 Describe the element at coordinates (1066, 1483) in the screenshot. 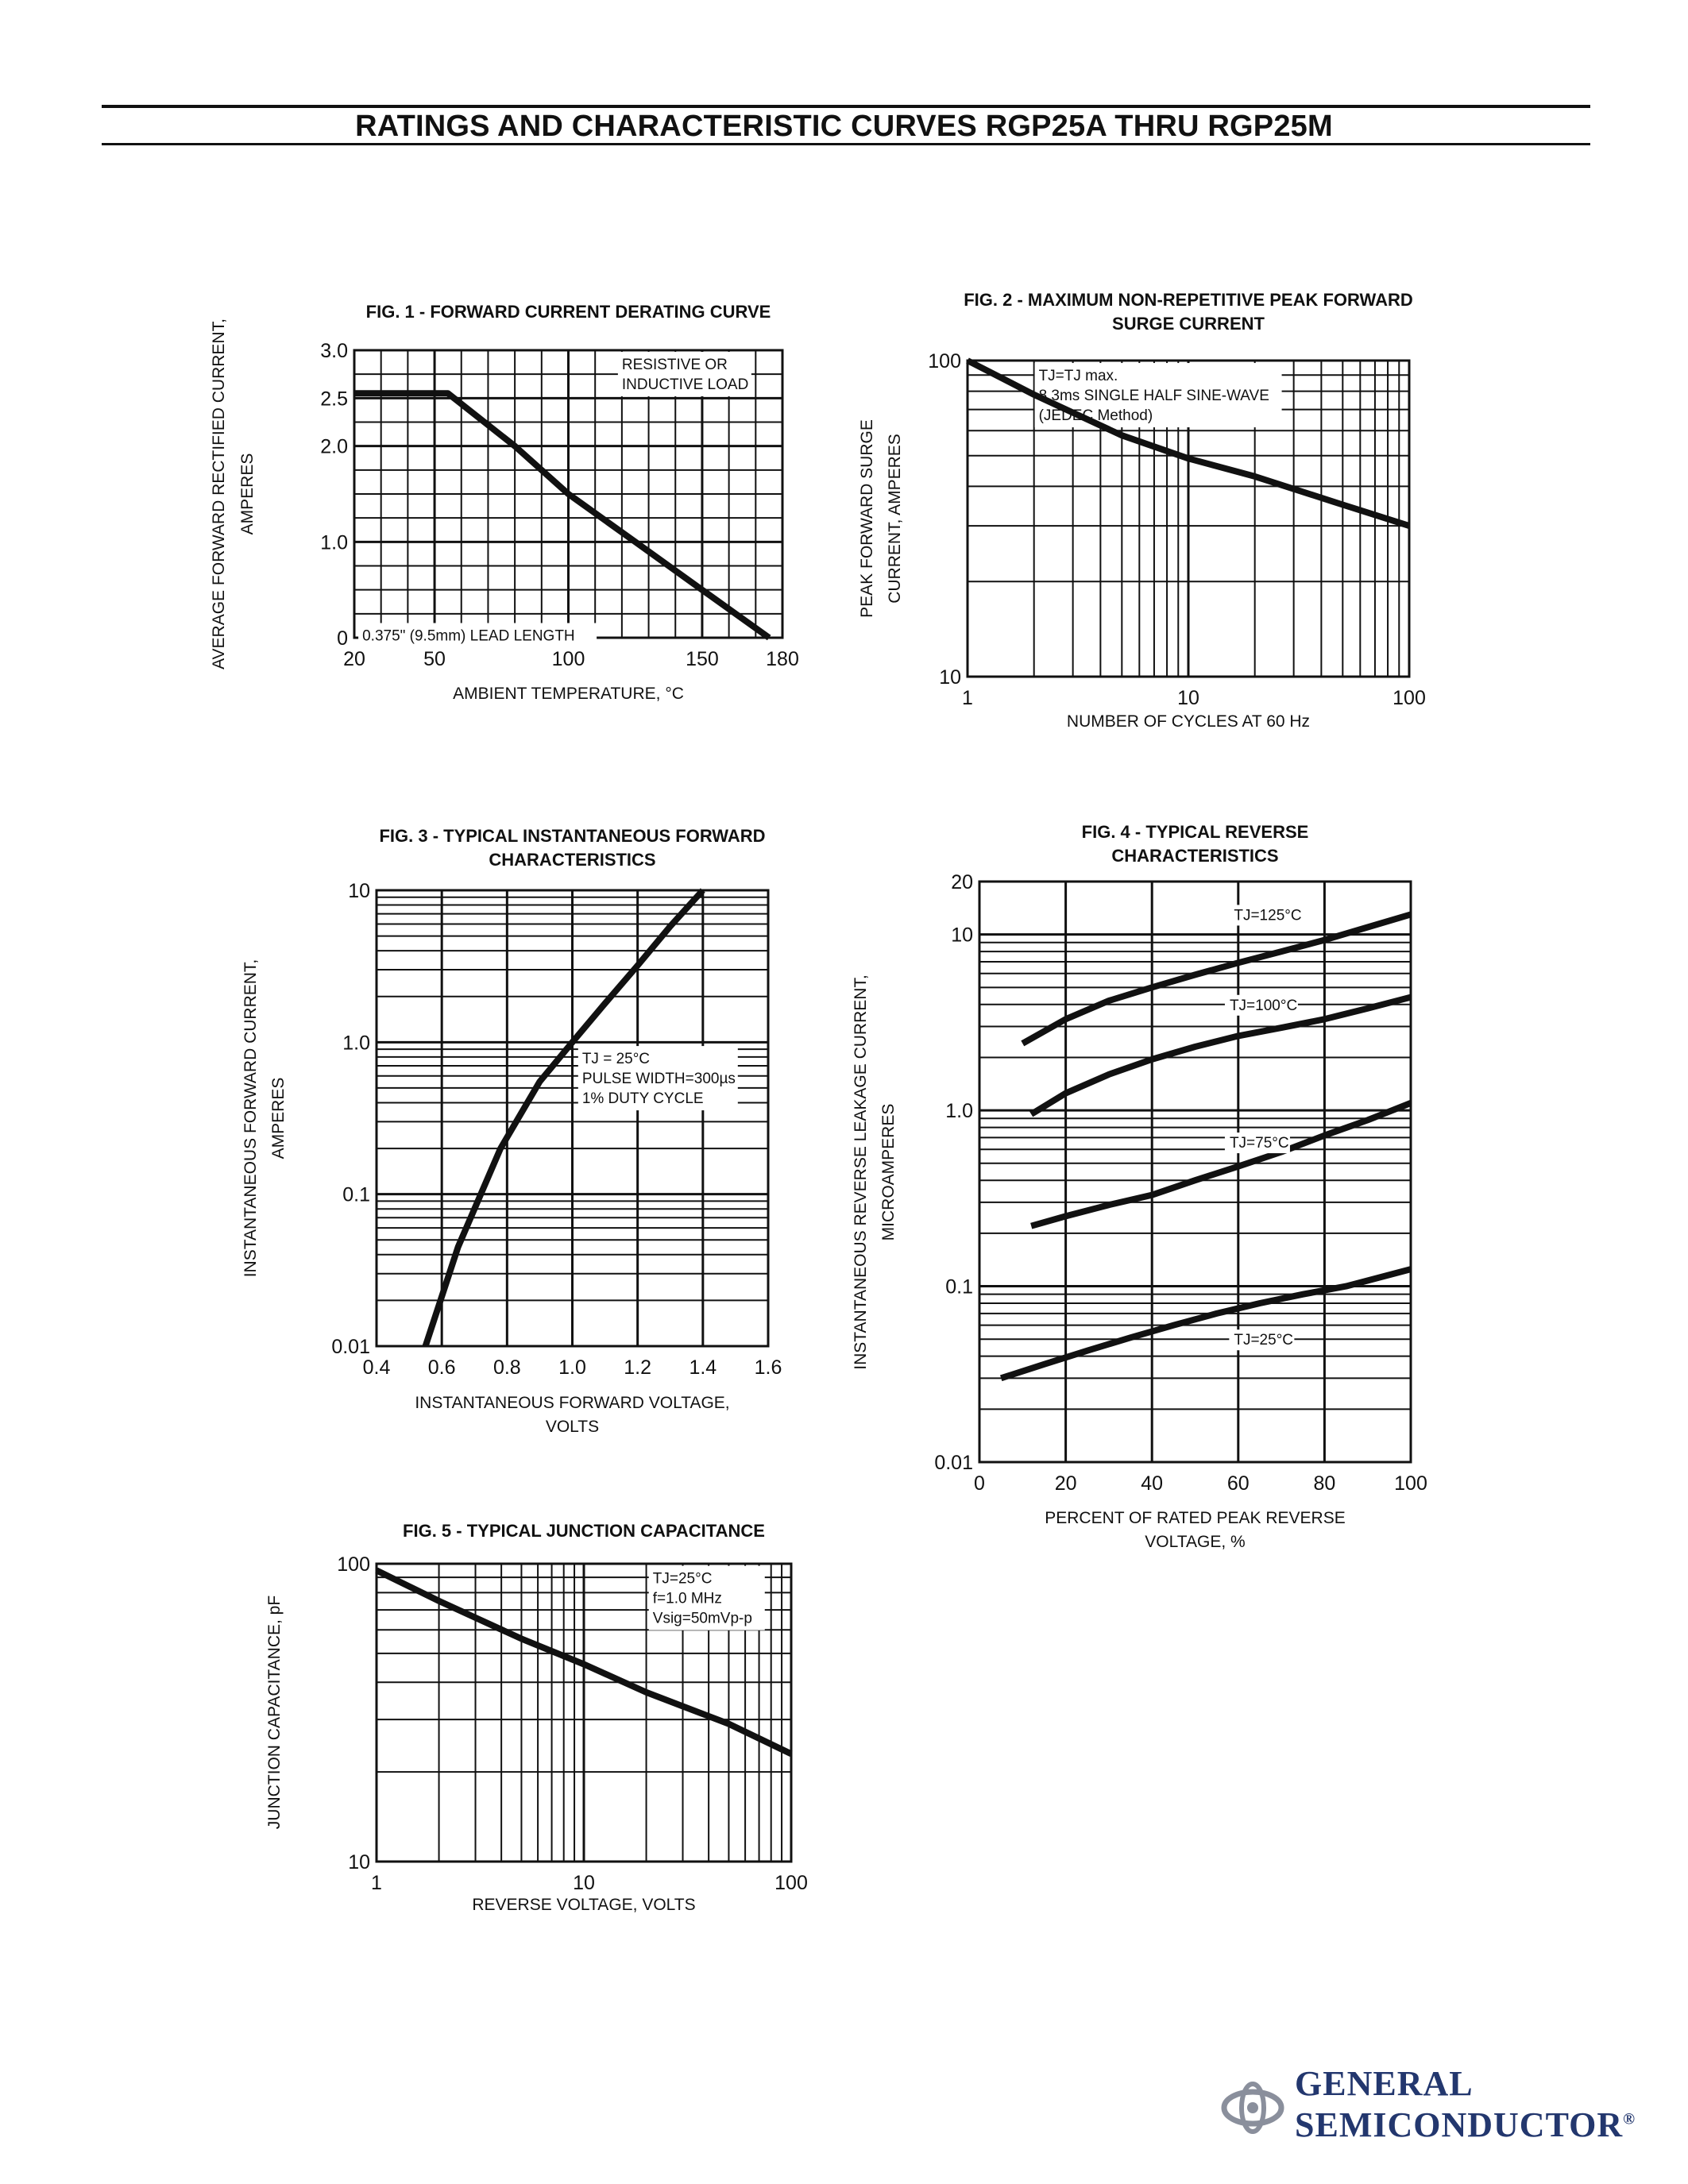

I see `fig4-xtick-label: 20` at that location.